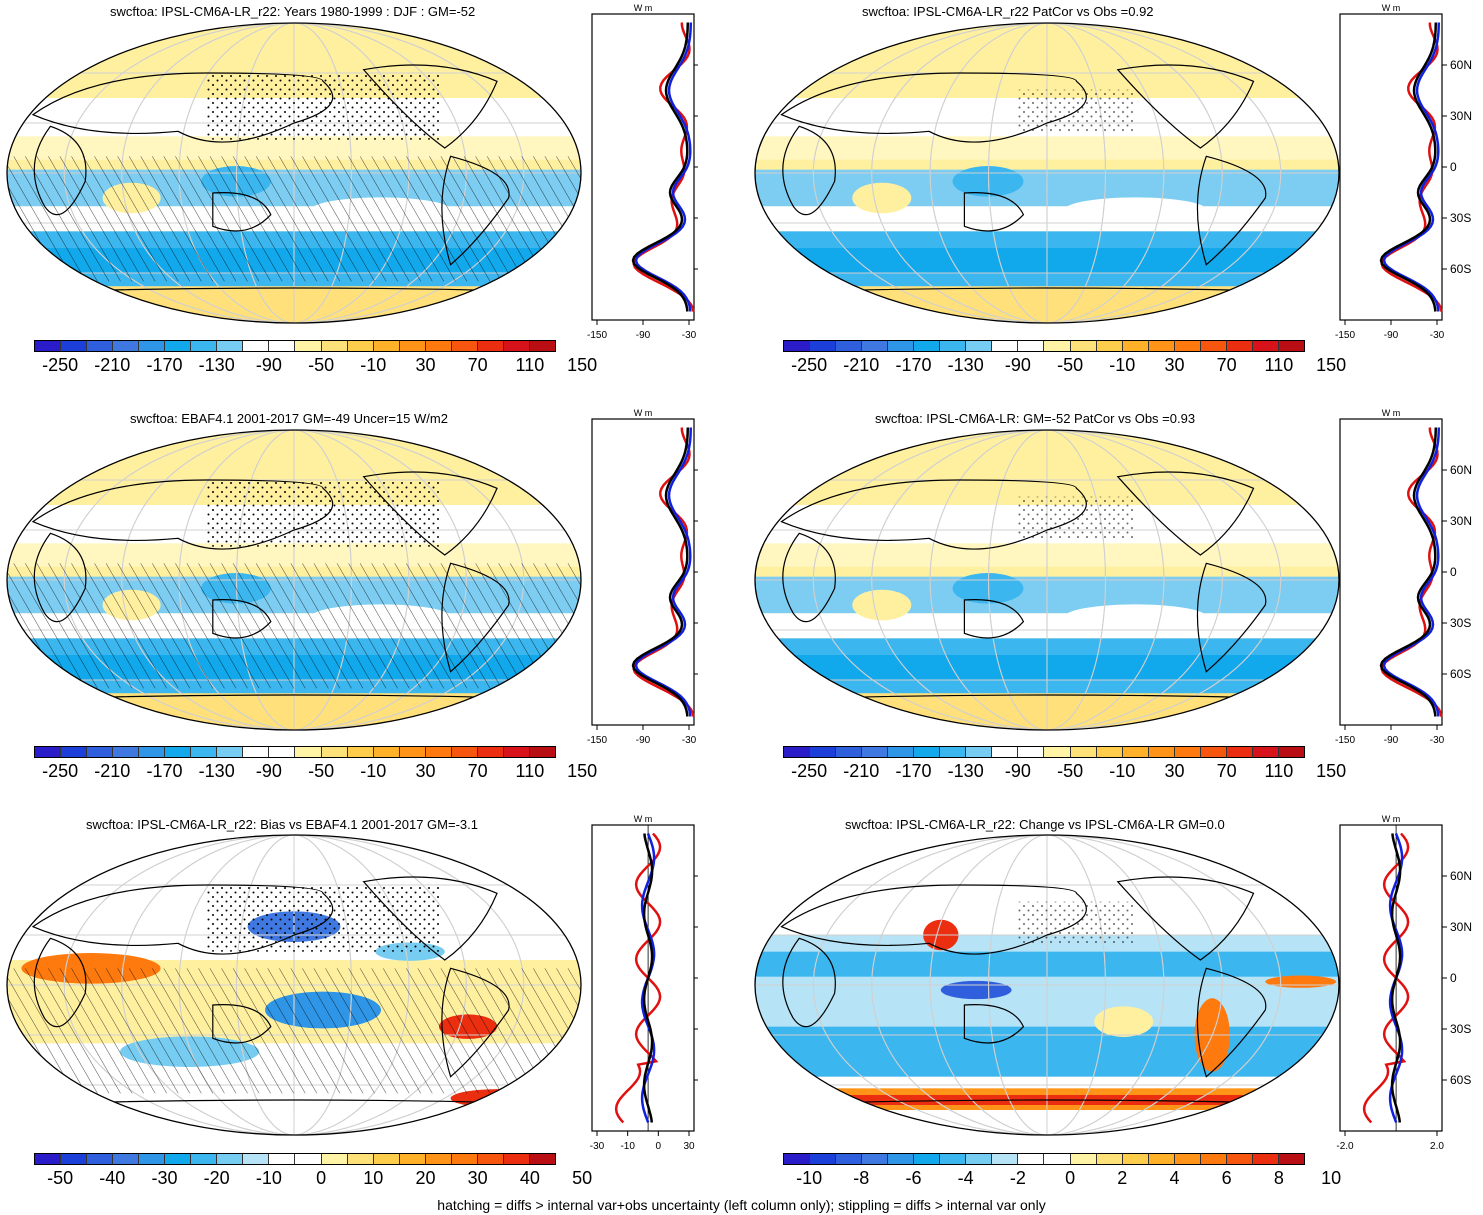 The width and height of the screenshot is (1483, 1215). I want to click on colorbar-tick-label: 10, so click(1331, 1178).